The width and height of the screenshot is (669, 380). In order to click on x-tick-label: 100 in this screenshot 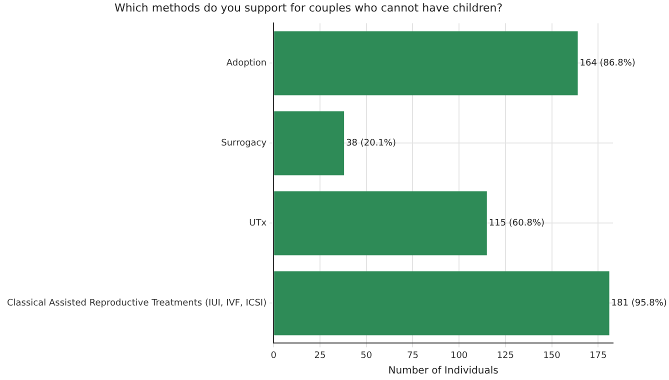, I will do `click(459, 355)`.